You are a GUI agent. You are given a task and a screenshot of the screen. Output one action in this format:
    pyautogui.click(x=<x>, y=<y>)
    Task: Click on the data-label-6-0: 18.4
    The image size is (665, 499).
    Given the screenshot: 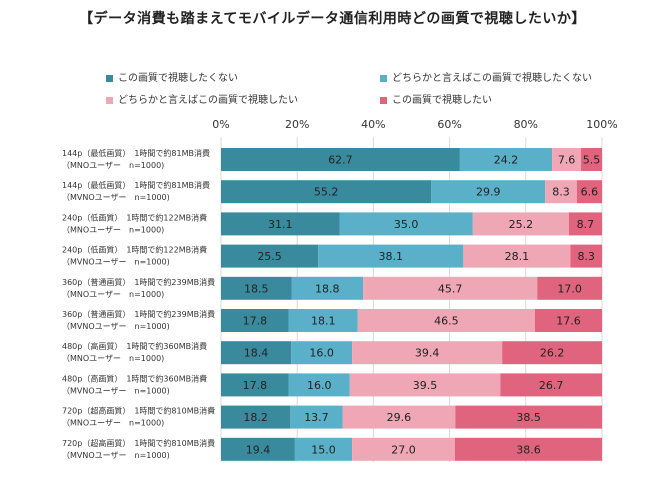 What is the action you would take?
    pyautogui.click(x=256, y=353)
    